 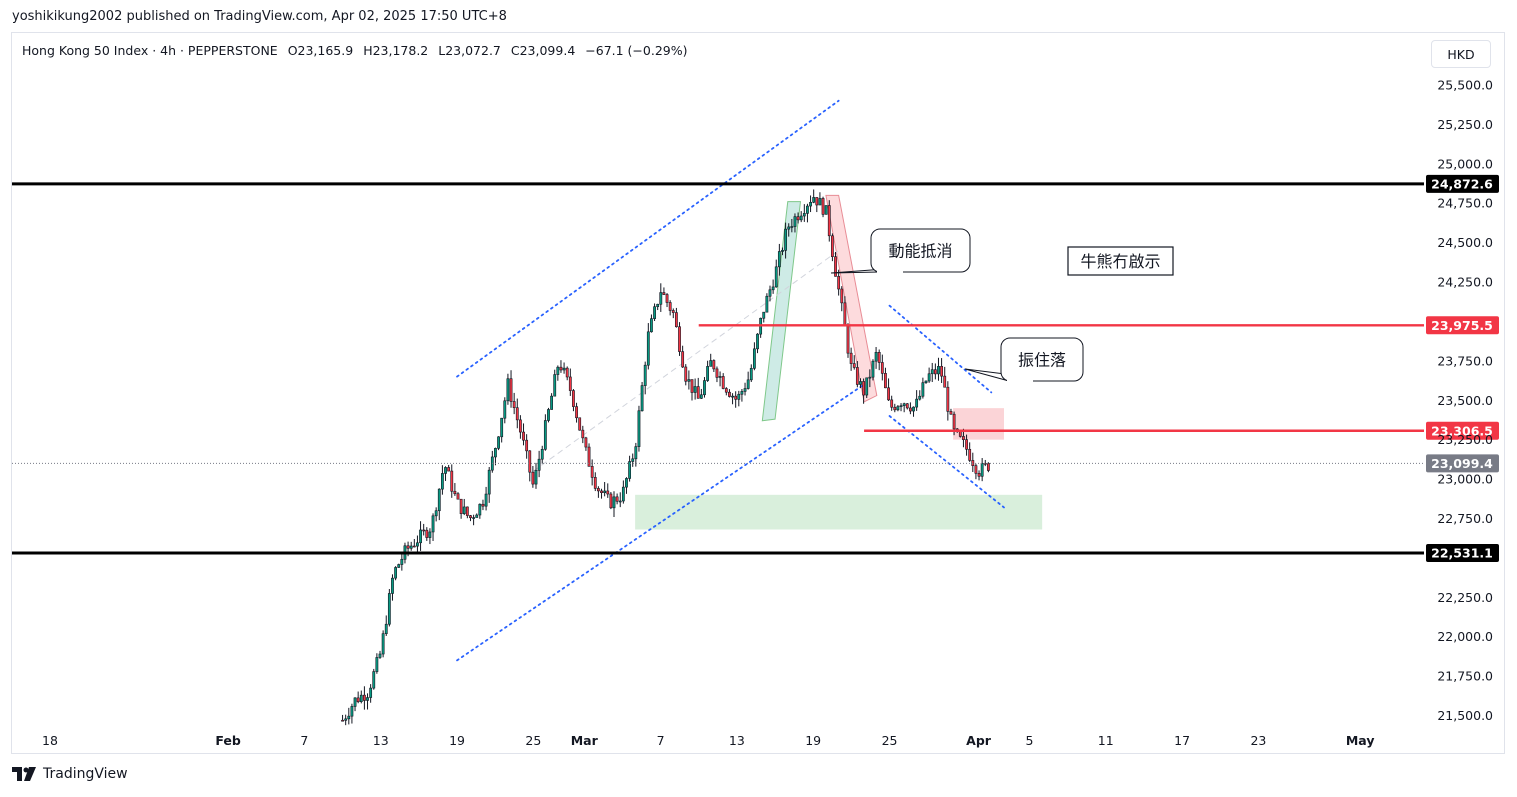 What do you see at coordinates (1465, 518) in the screenshot?
I see `y-axis-tick-label: 22,750.0` at bounding box center [1465, 518].